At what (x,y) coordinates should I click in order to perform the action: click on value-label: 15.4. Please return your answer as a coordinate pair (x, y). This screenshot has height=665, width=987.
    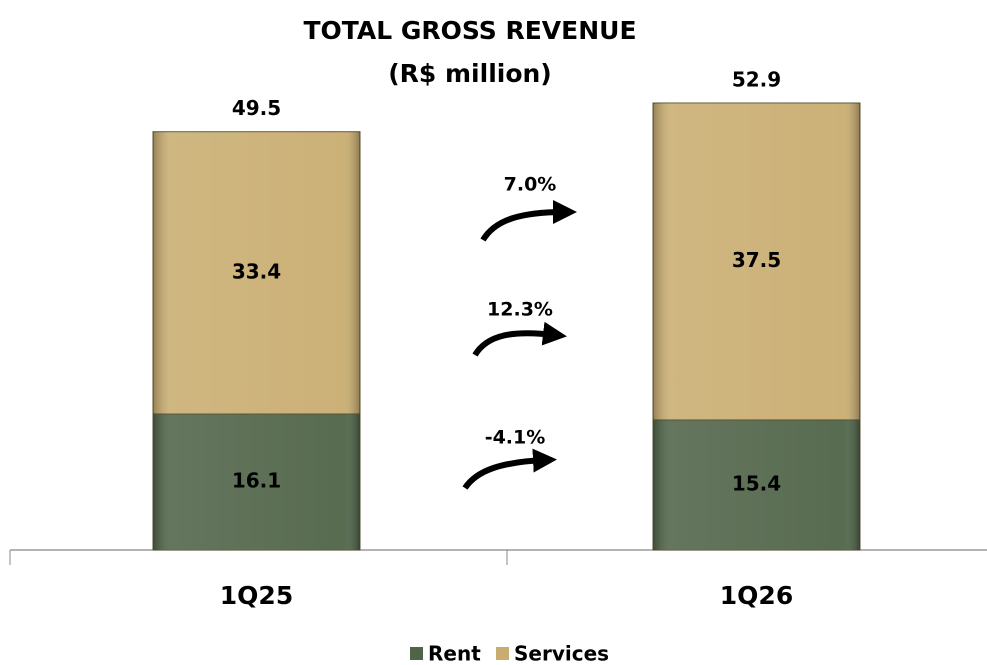
    Looking at the image, I should click on (756, 483).